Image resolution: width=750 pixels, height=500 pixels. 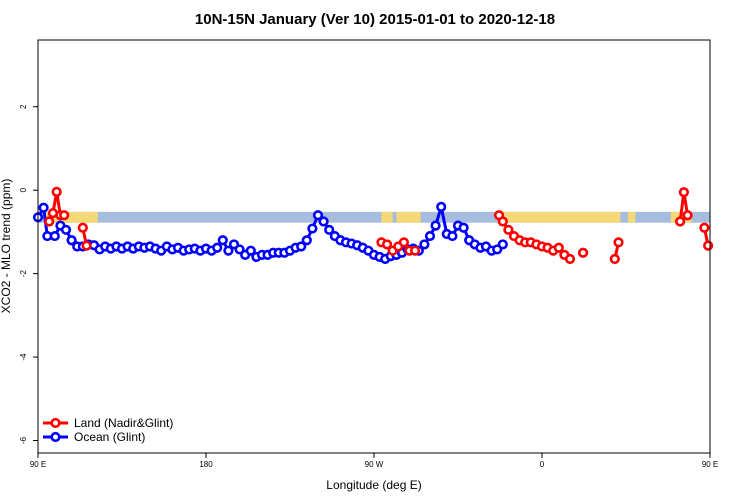 I want to click on legend-label: Land (Nadir&Glint), so click(x=123, y=423).